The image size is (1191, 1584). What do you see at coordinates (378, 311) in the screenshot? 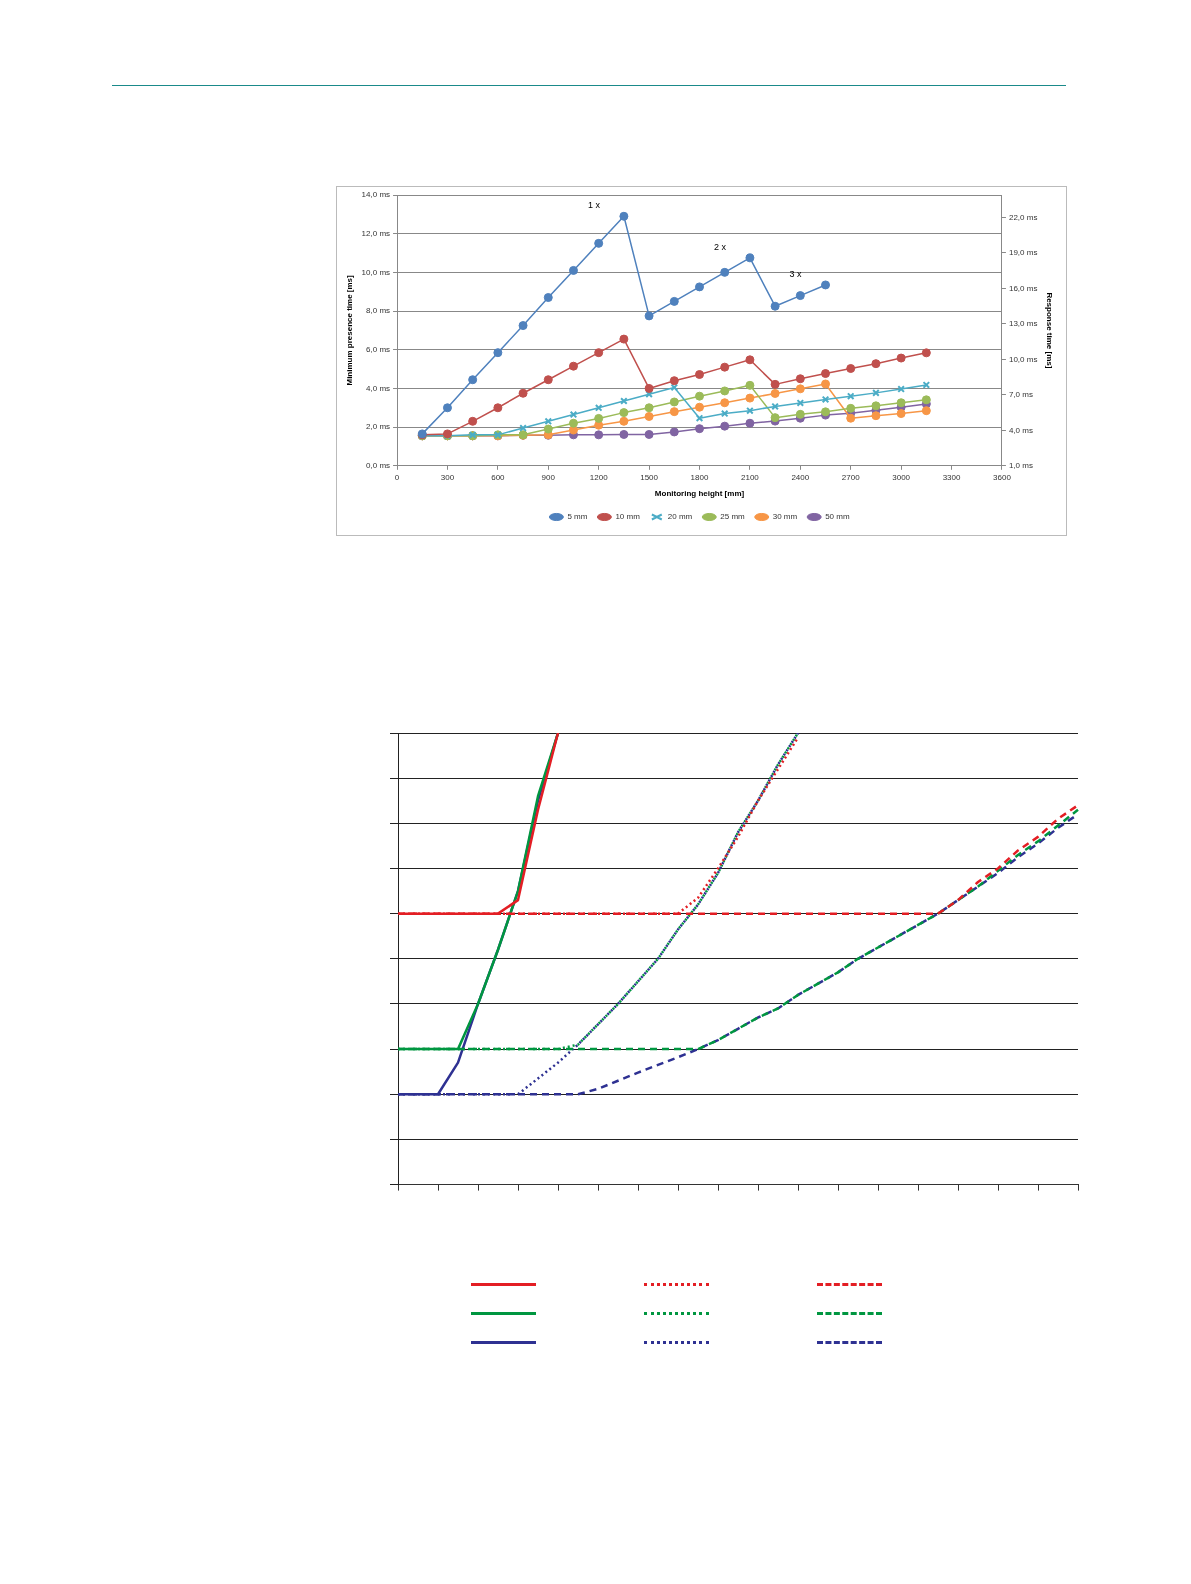
I see `y-tick-label: 8,0 ms` at bounding box center [378, 311].